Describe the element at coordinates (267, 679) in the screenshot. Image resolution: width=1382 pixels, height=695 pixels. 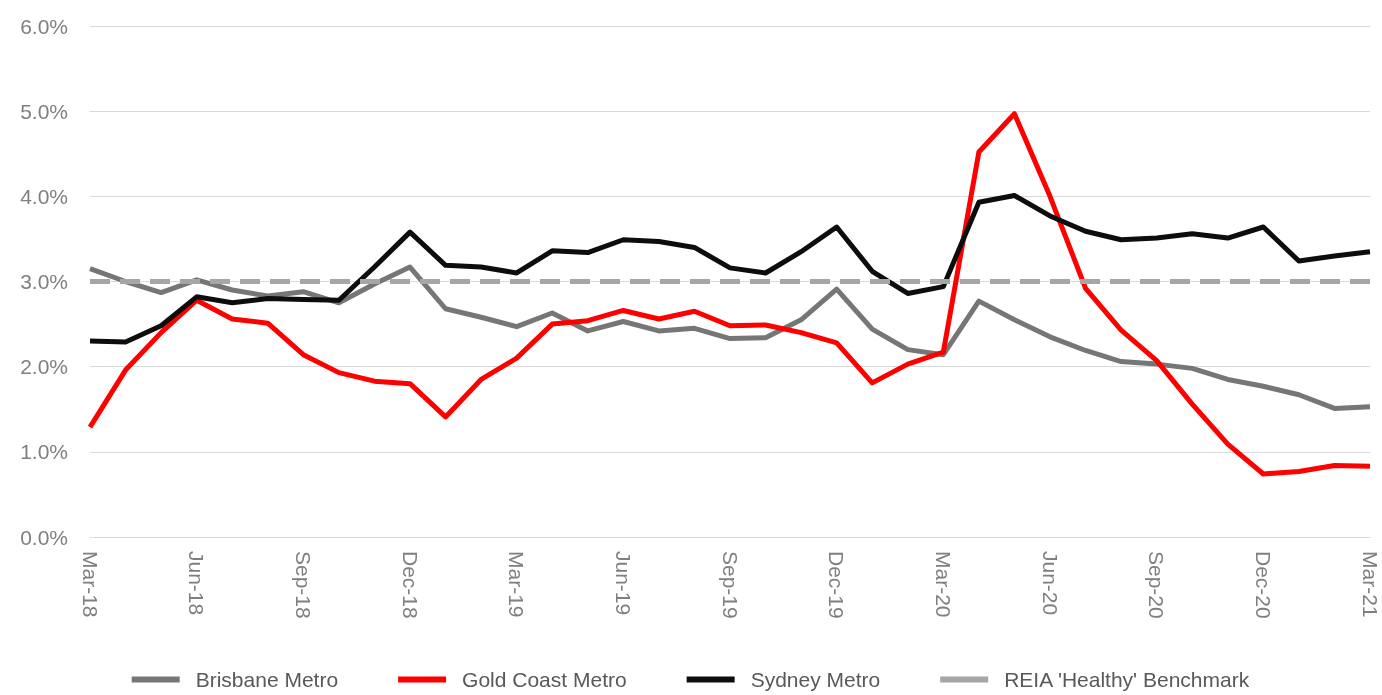
I see `legend-label: Brisbane Metro` at that location.